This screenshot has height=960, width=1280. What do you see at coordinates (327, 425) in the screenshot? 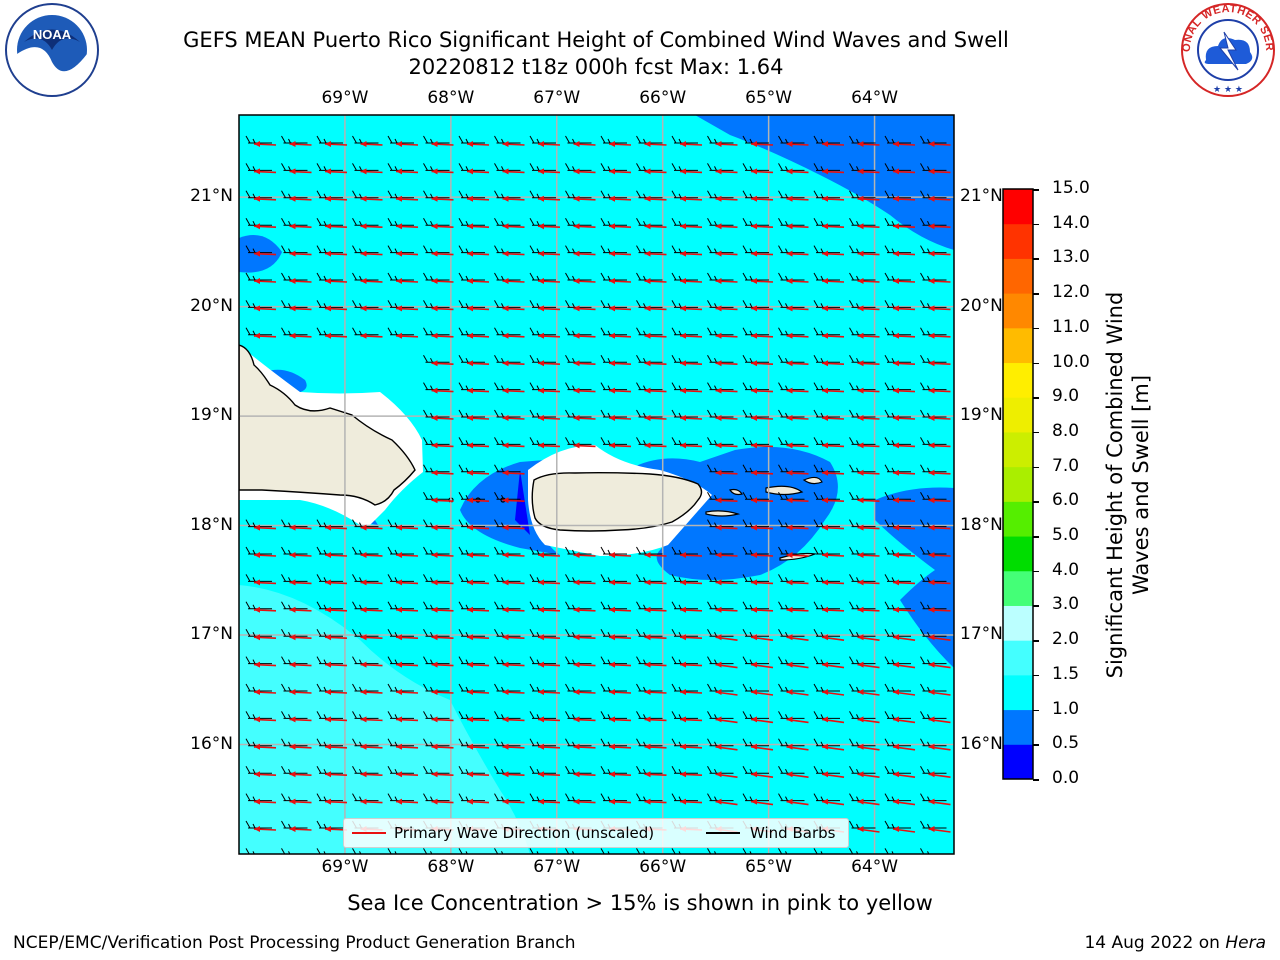
I see `land-hispaniola` at bounding box center [327, 425].